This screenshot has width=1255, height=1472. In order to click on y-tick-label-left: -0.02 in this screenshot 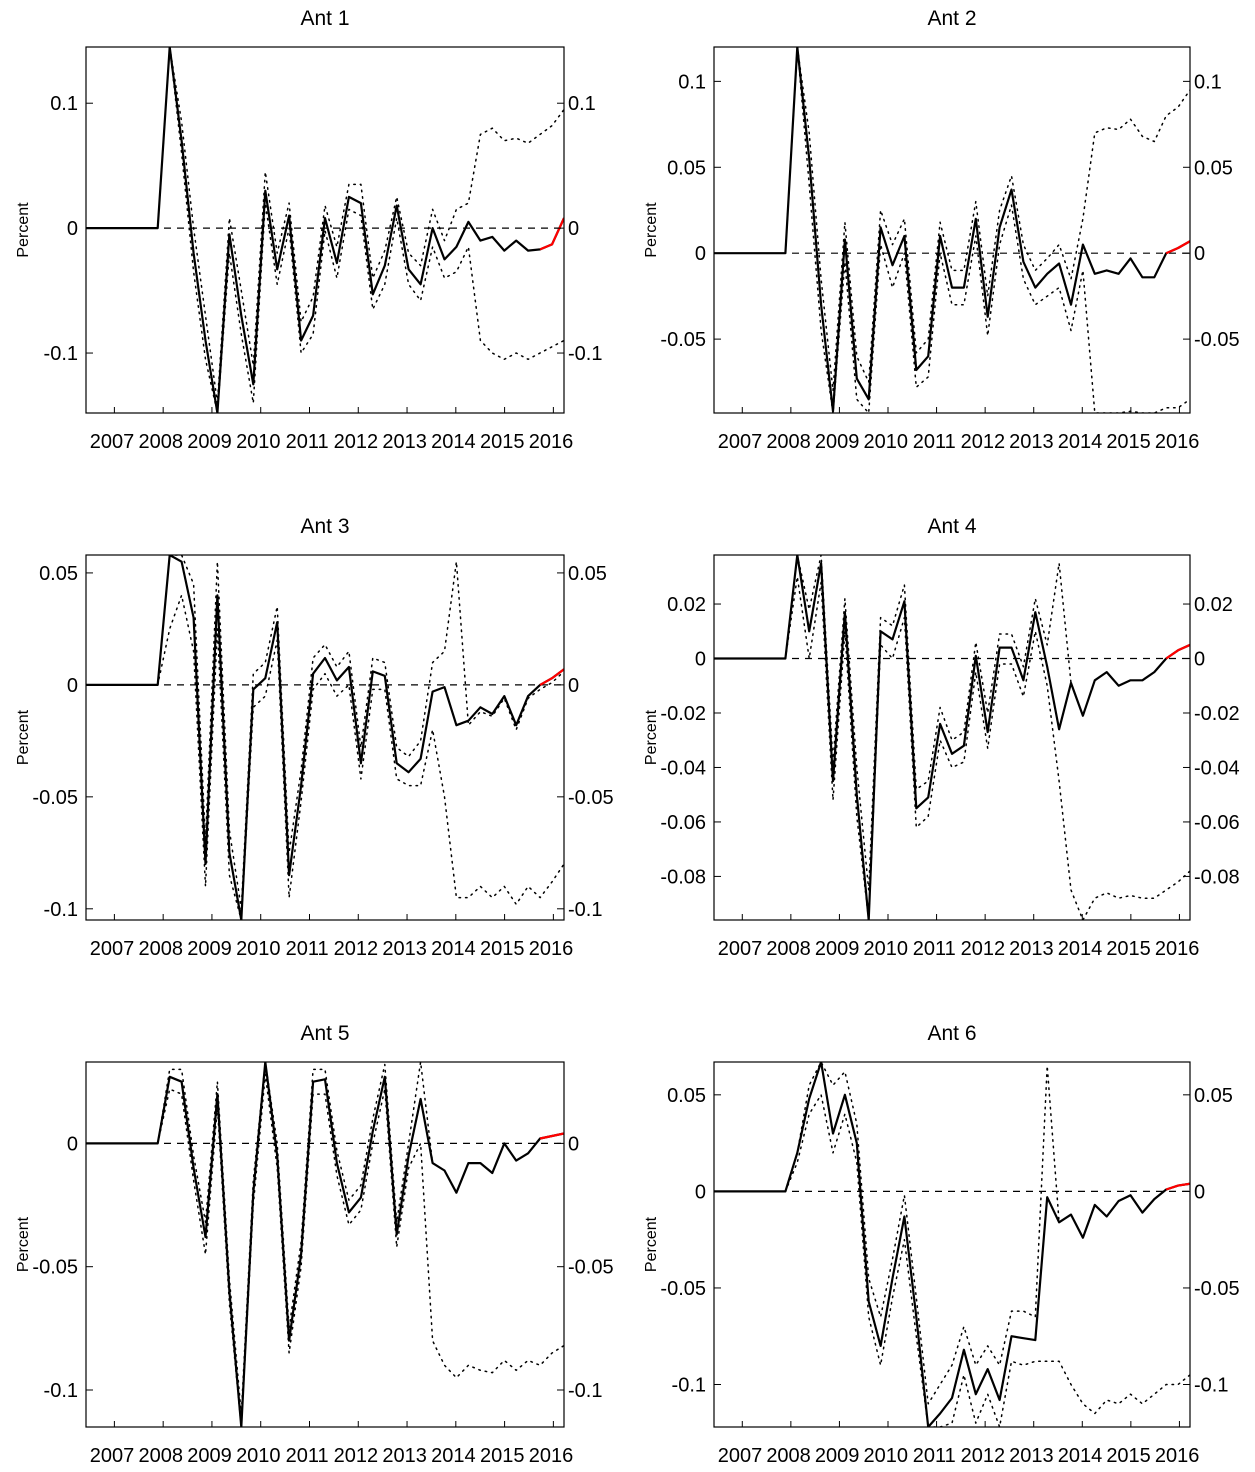, I will do `click(683, 714)`.